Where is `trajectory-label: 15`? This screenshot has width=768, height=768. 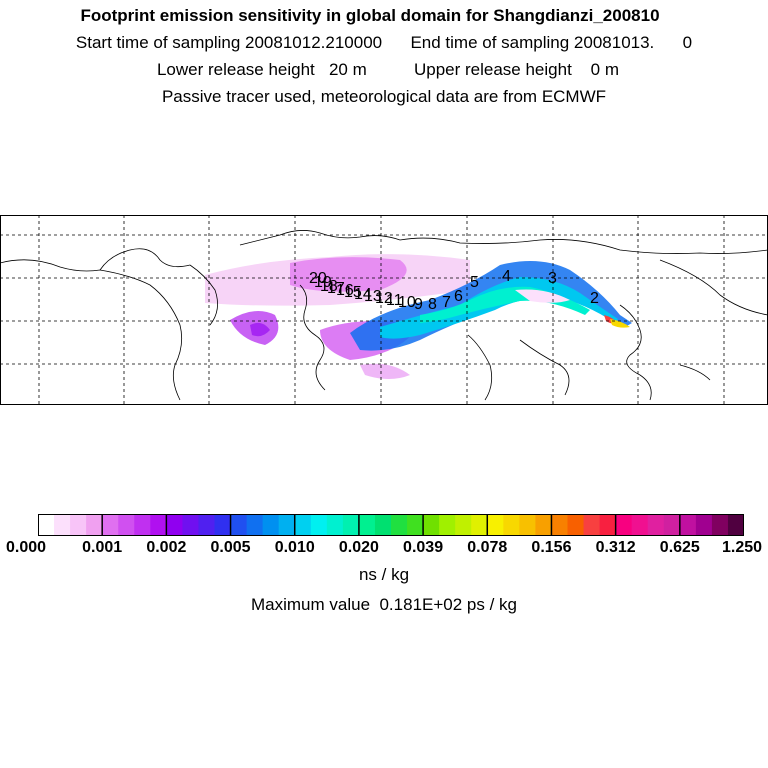 trajectory-label: 15 is located at coordinates (353, 292).